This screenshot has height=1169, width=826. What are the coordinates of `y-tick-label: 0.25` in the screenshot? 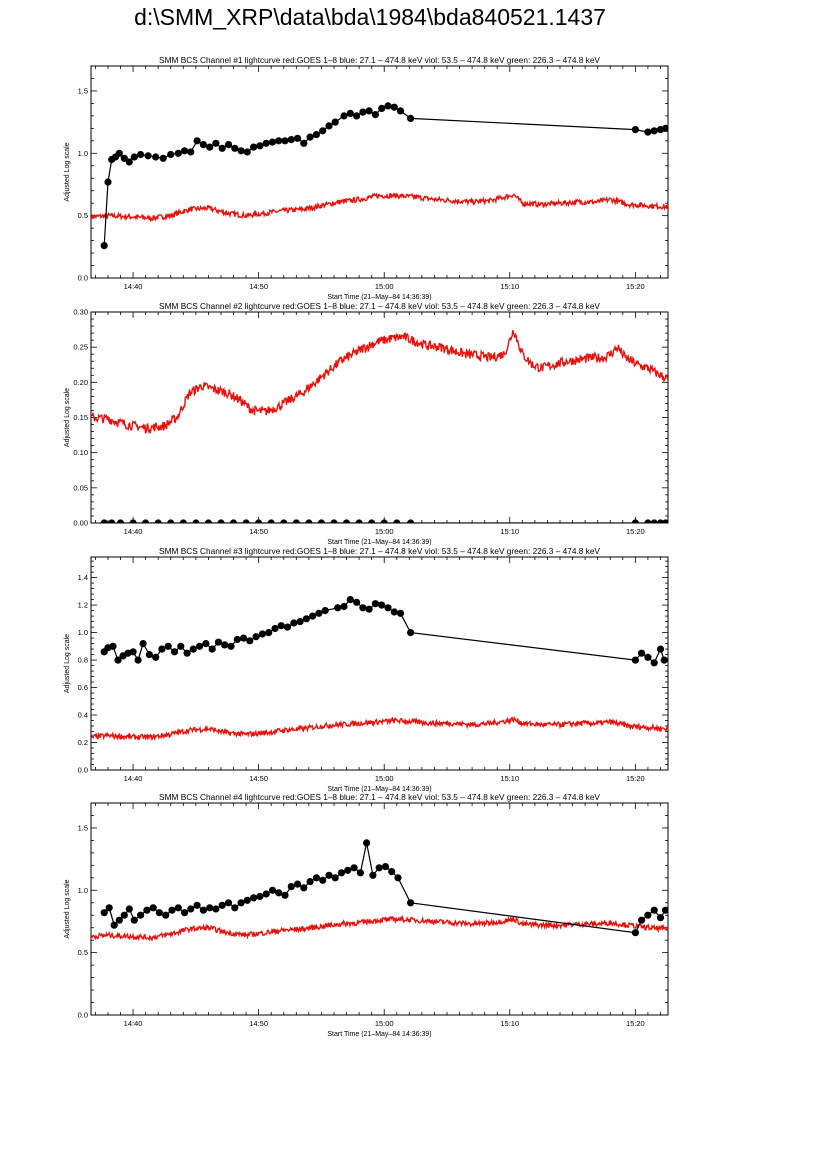 It's located at (80, 347).